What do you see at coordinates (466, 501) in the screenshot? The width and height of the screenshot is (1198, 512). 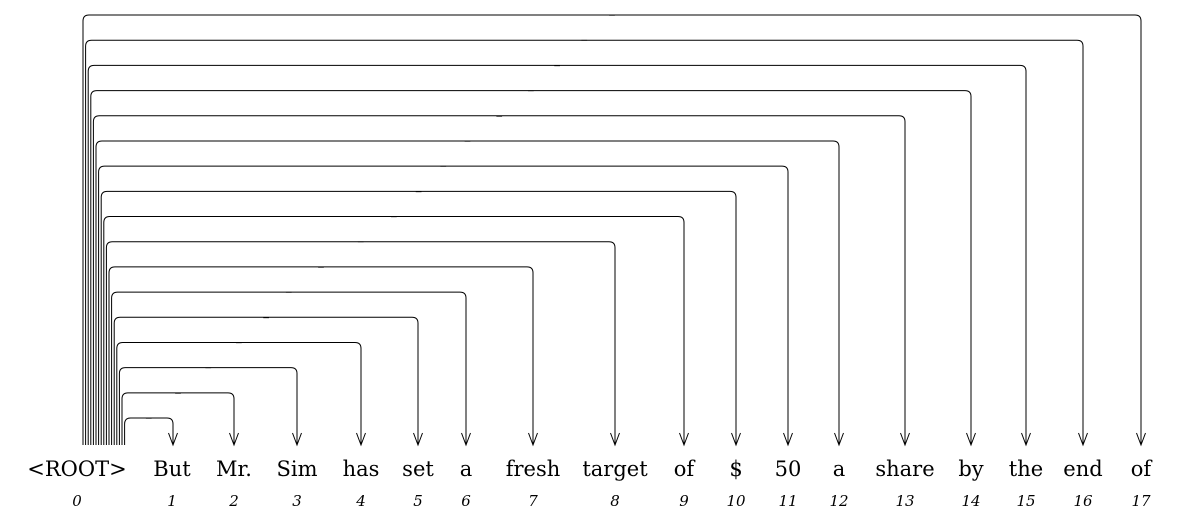 I see `token-index: 6` at bounding box center [466, 501].